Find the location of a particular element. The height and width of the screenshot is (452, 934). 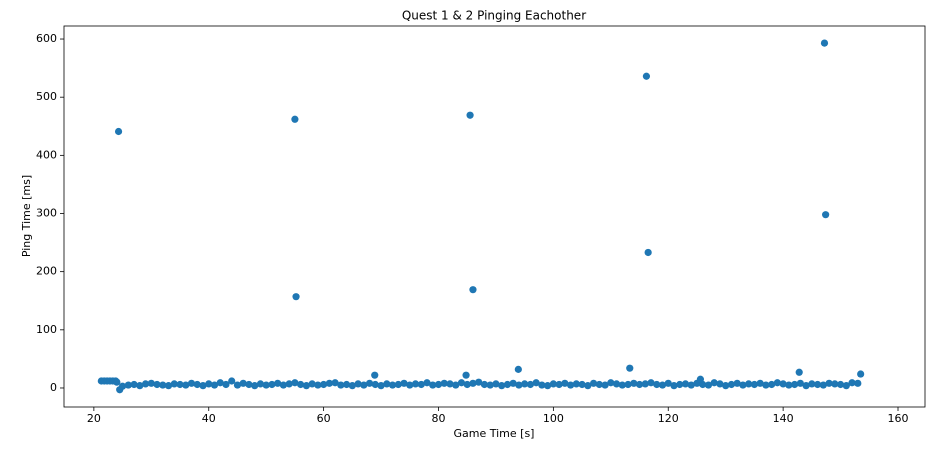

x-tick-label: 20 is located at coordinates (94, 418).